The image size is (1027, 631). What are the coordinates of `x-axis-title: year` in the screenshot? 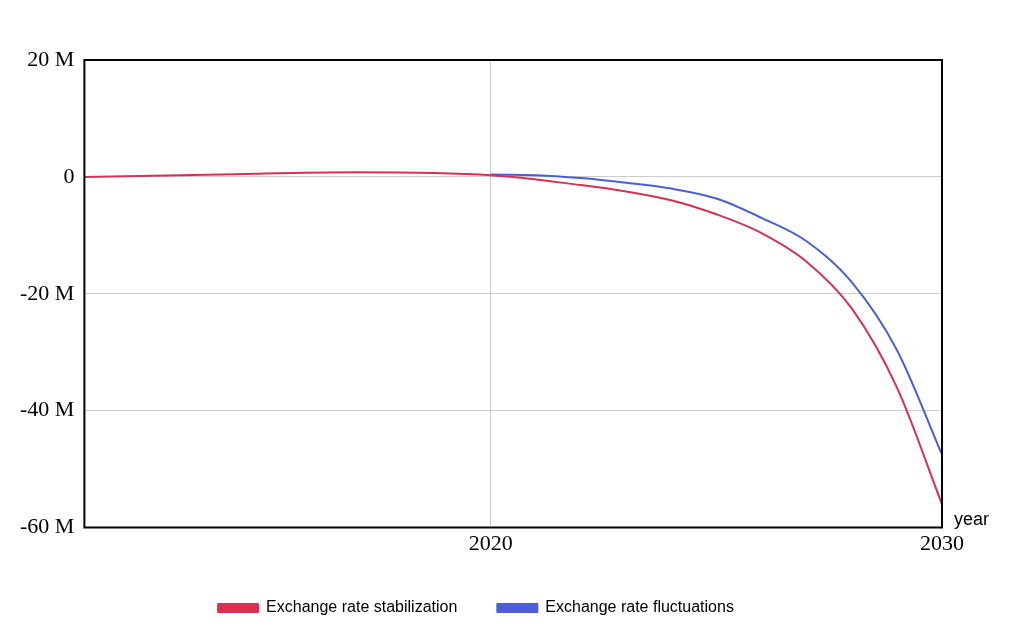 It's located at (972, 518).